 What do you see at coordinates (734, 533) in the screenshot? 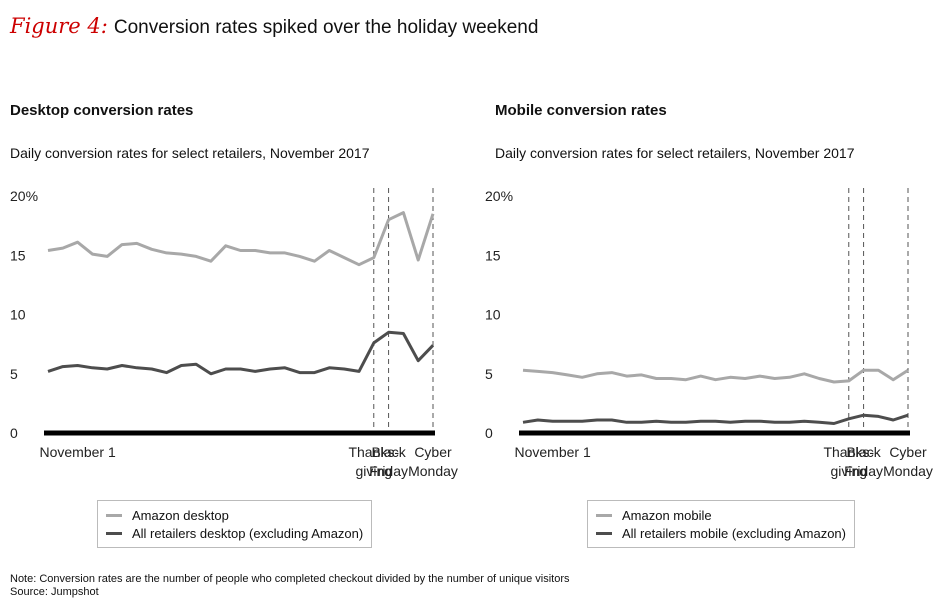
I see `legend-label: All retailers mobile (excluding Amazon)` at bounding box center [734, 533].